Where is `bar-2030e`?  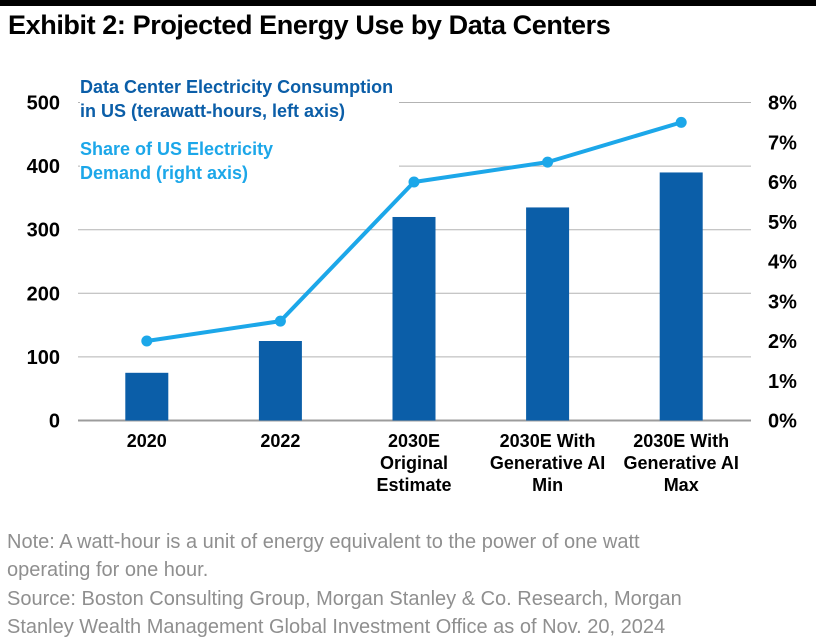 bar-2030e is located at coordinates (414, 318).